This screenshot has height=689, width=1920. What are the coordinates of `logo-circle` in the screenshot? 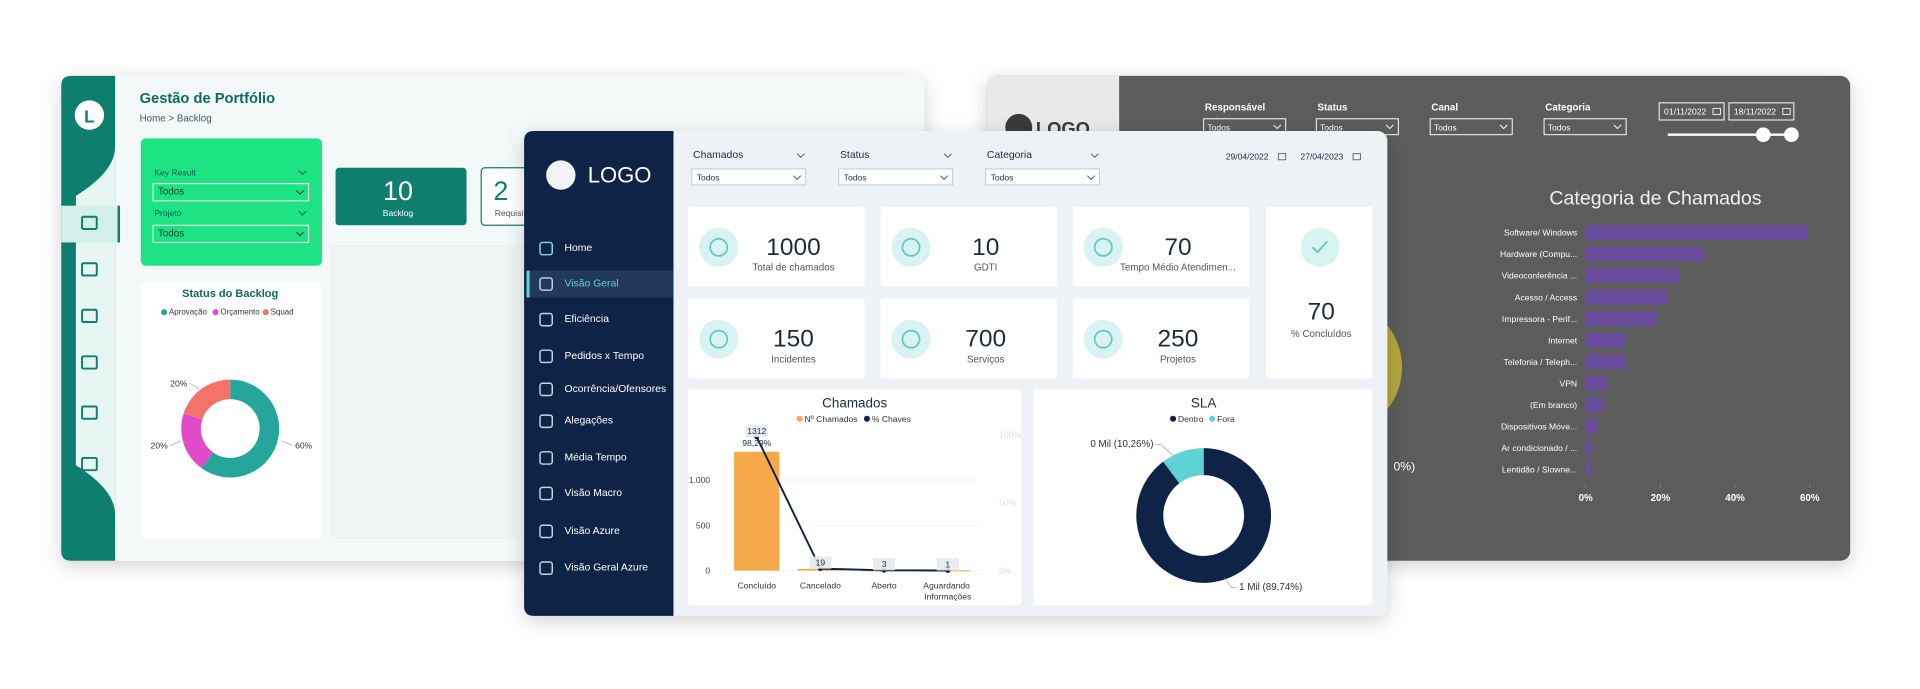 It's located at (89, 115).